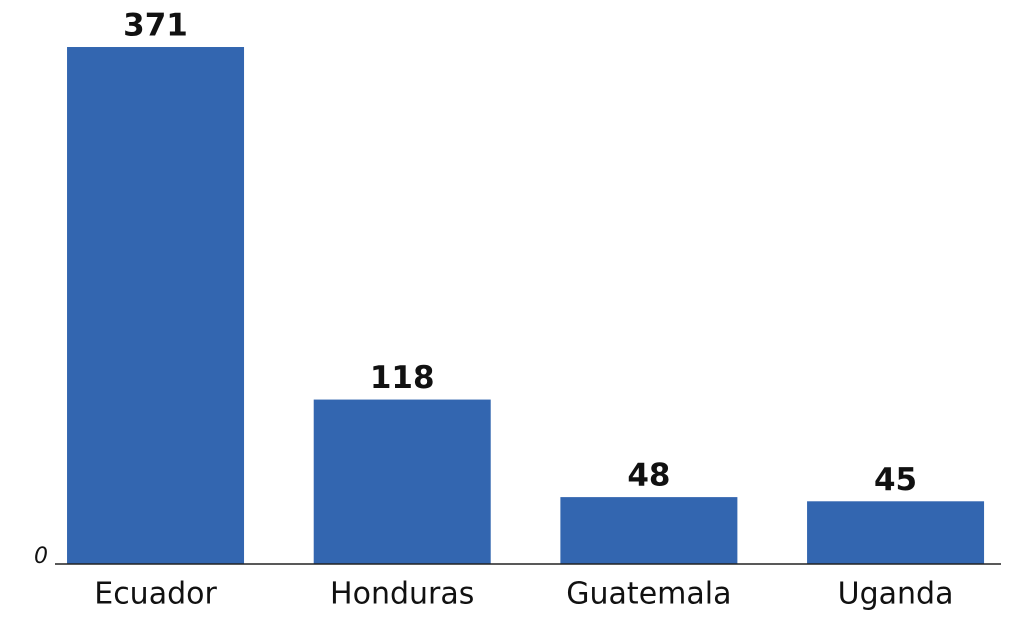 This screenshot has height=626, width=1029. What do you see at coordinates (895, 480) in the screenshot?
I see `value-label: 45` at bounding box center [895, 480].